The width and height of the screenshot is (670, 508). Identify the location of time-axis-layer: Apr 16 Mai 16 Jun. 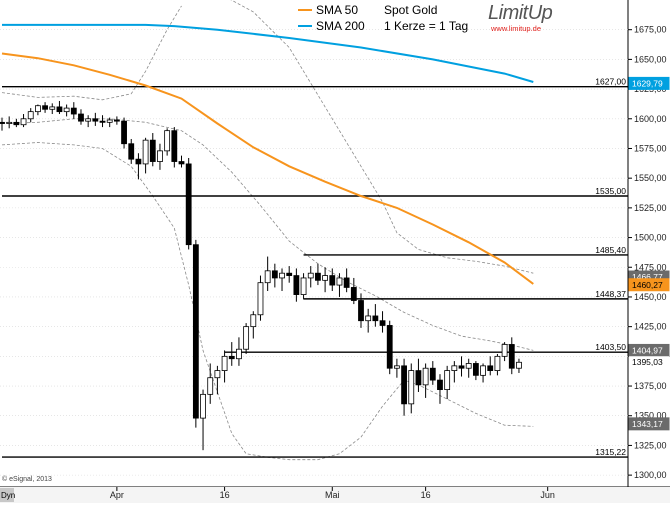
(332, 493).